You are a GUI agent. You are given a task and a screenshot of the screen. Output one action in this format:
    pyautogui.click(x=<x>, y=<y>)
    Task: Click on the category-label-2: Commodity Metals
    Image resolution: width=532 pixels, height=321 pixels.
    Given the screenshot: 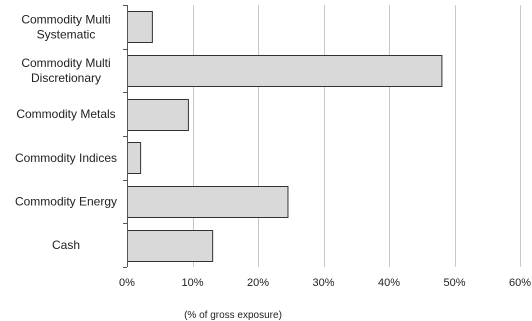 What is the action you would take?
    pyautogui.click(x=65, y=114)
    